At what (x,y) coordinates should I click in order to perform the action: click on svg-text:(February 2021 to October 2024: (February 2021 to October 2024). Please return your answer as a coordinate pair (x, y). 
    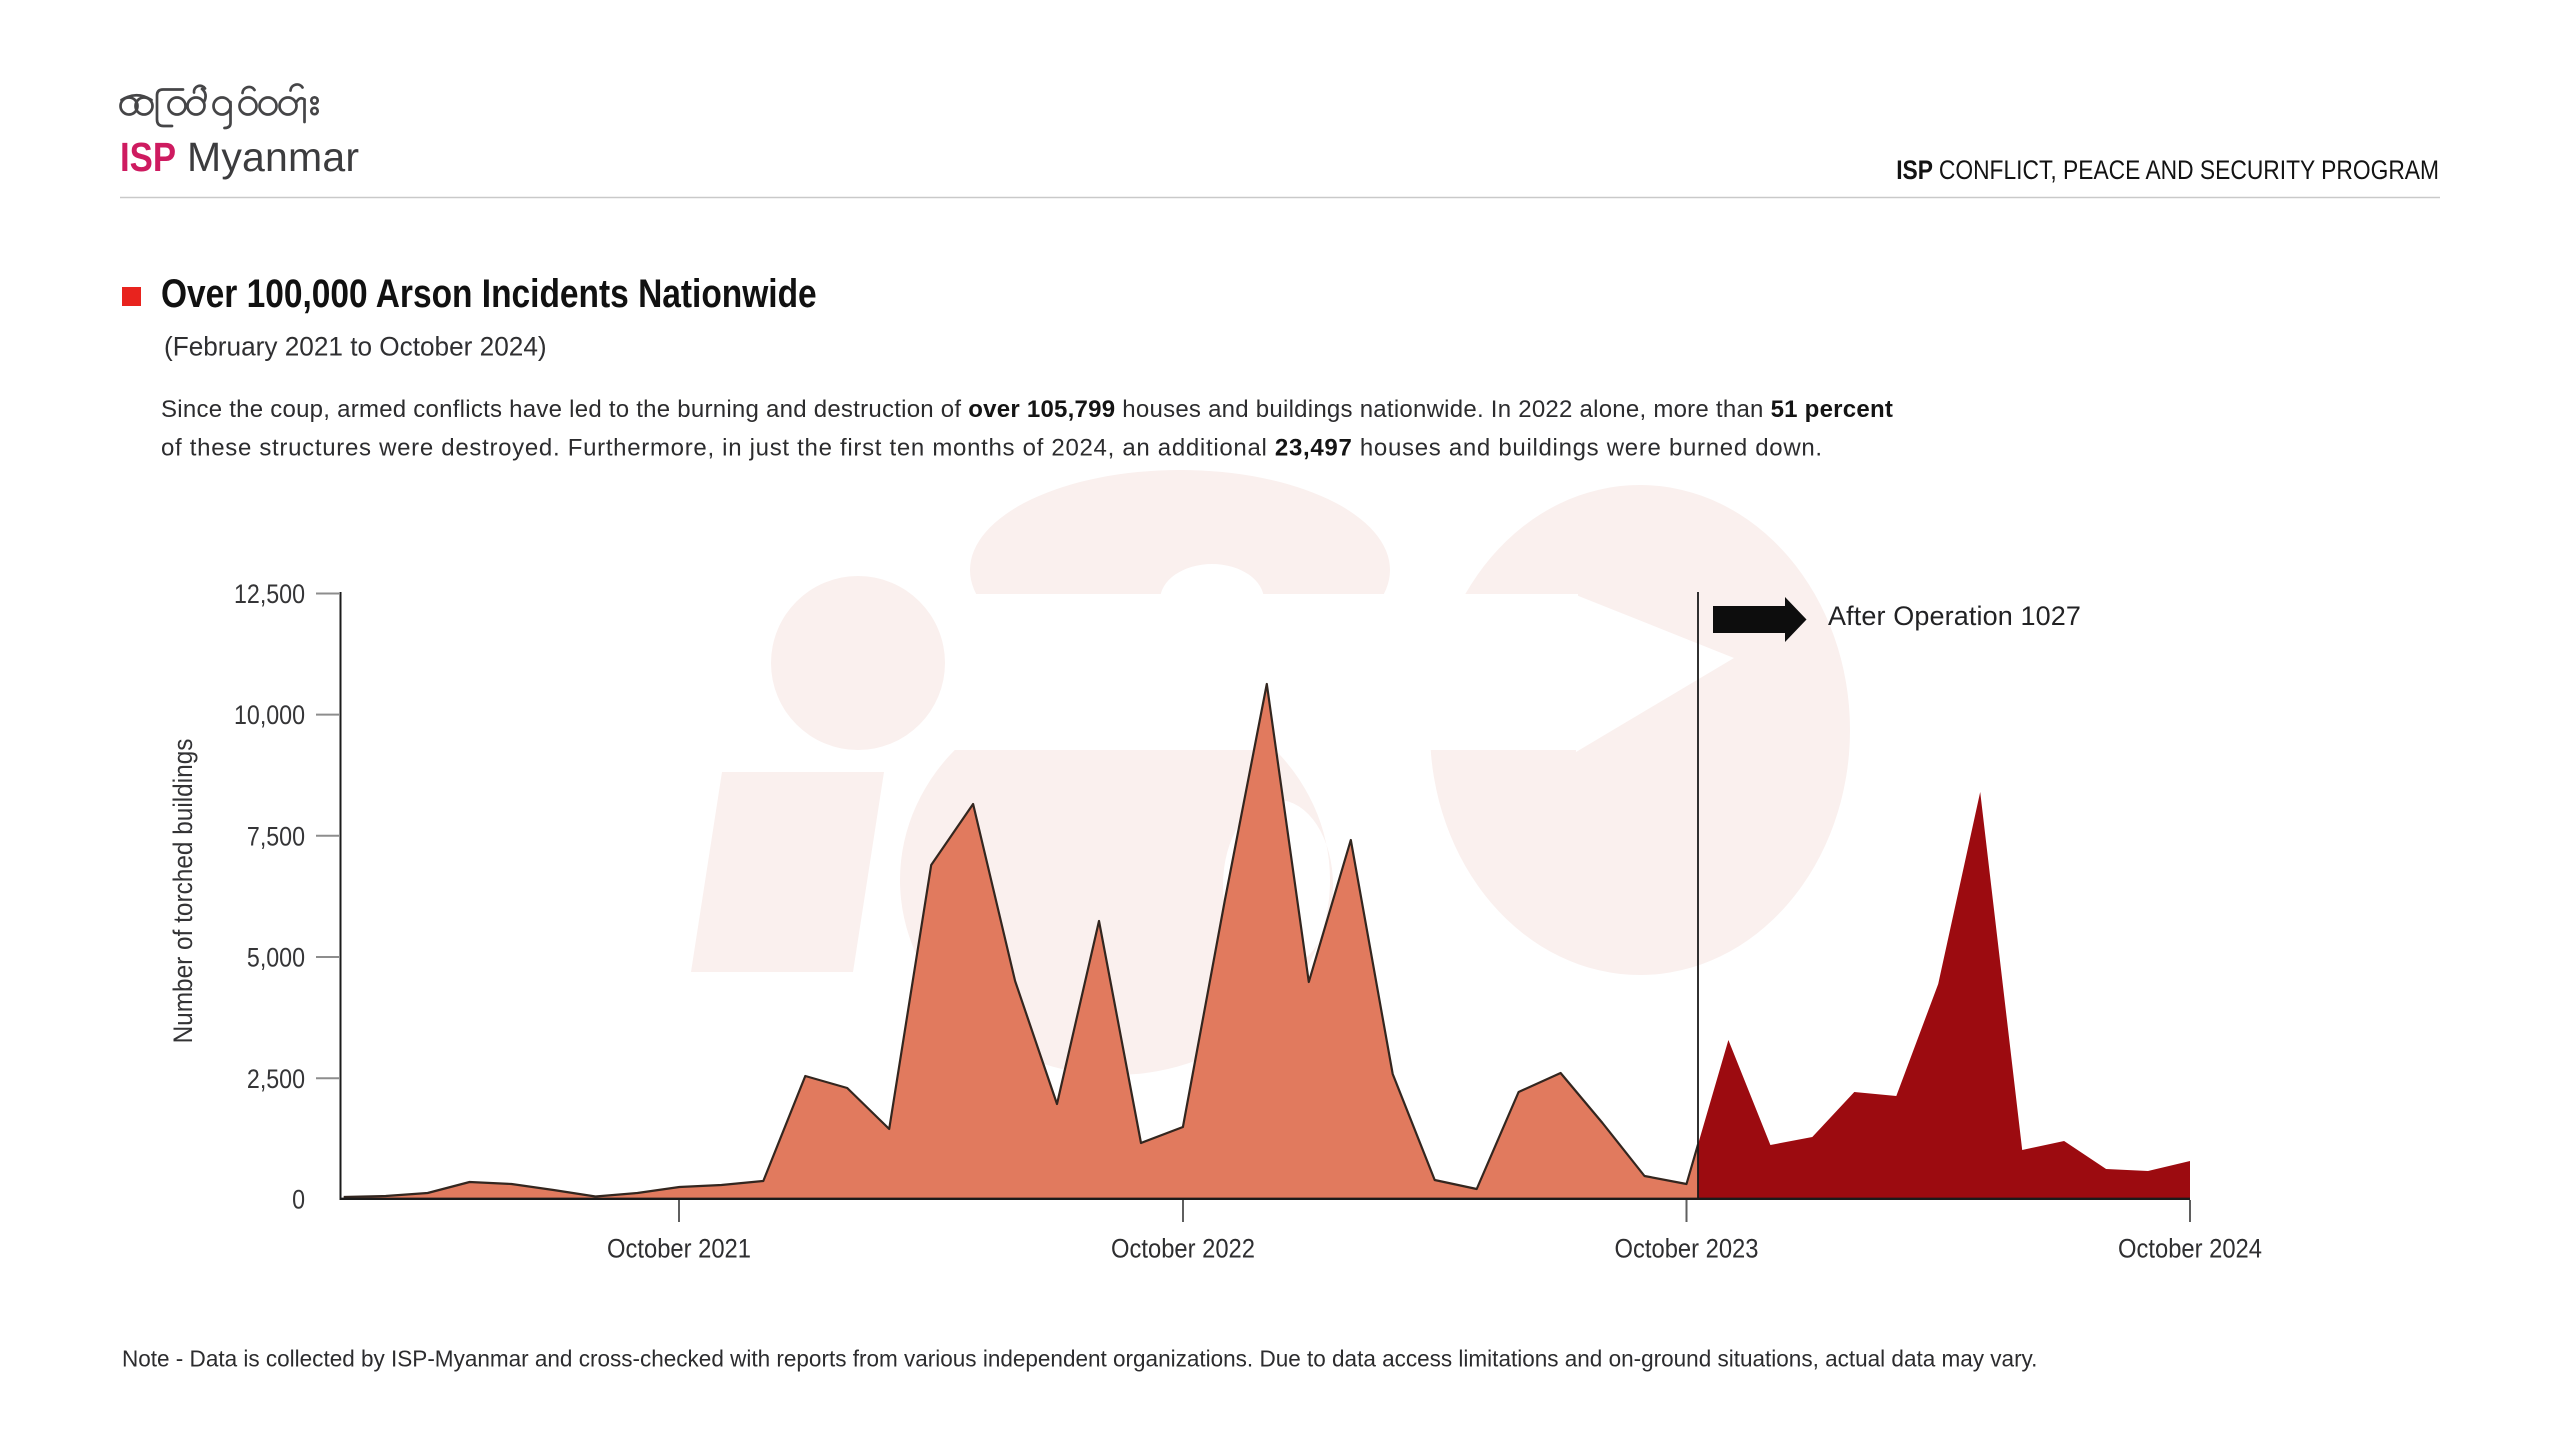
    Looking at the image, I should click on (355, 346).